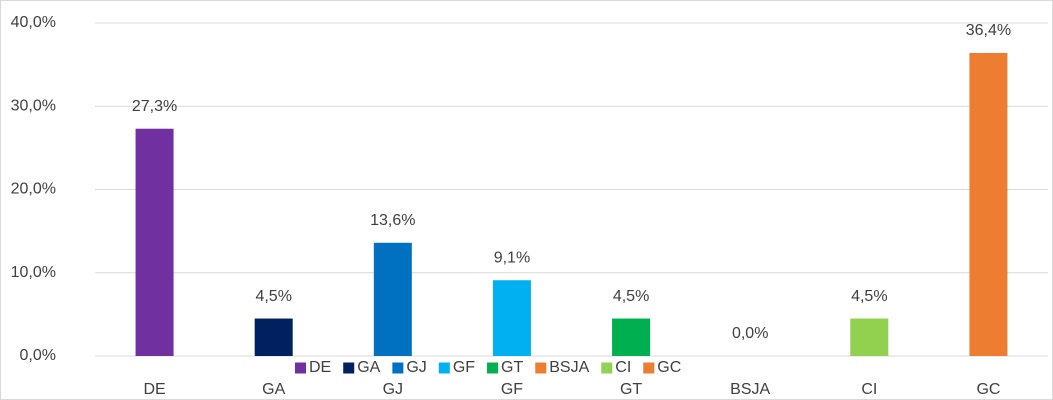 The image size is (1053, 400). Describe the element at coordinates (623, 367) in the screenshot. I see `legend-label: CI` at that location.